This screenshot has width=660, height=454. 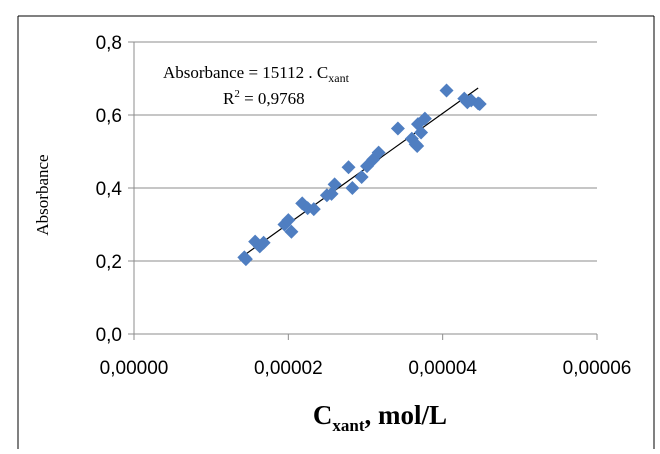 I want to click on equation-subscript: xant, so click(x=338, y=78).